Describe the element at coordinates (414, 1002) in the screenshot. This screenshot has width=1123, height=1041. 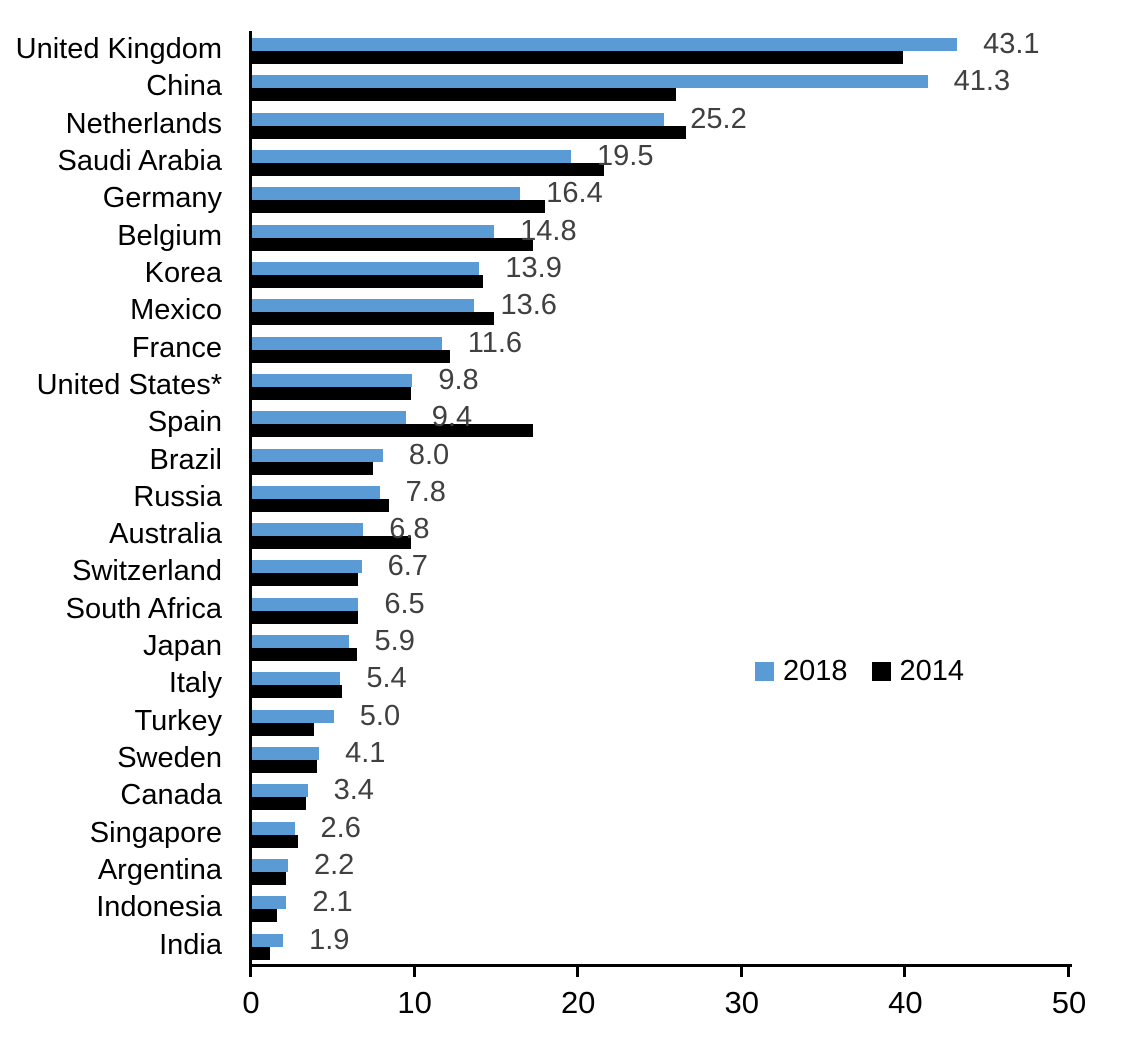
I see `x-tick-label: 10` at that location.